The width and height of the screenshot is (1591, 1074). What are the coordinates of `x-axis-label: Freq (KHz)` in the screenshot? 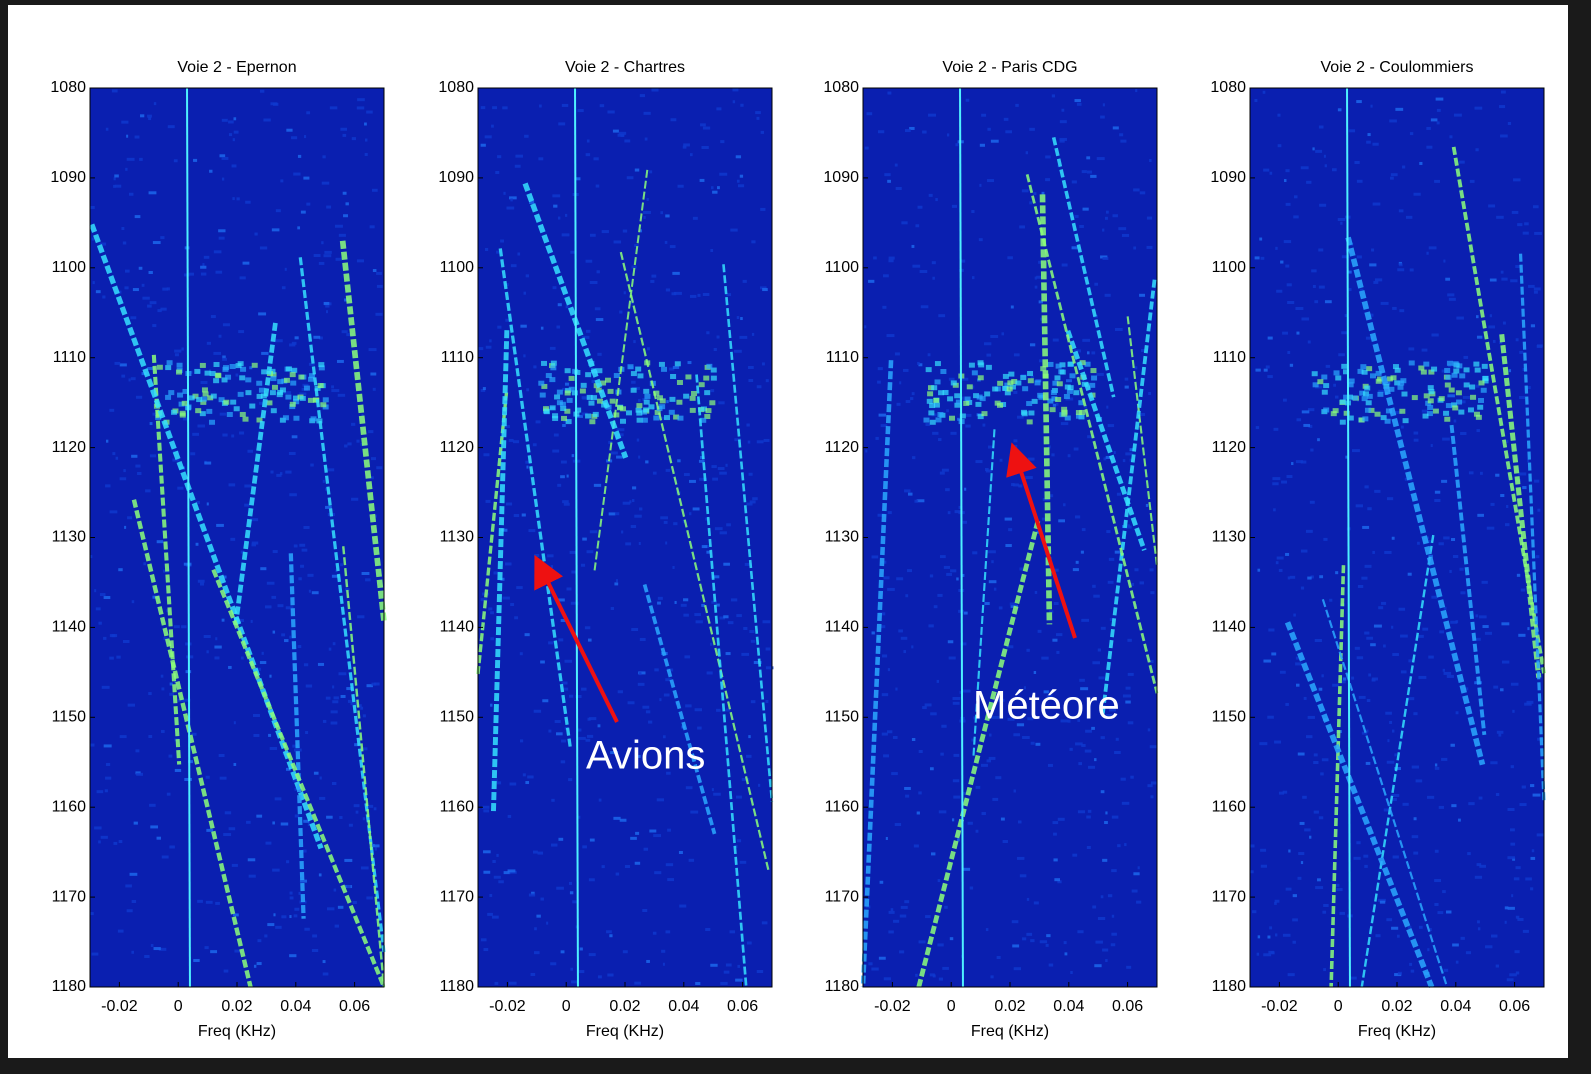 It's located at (1010, 1031).